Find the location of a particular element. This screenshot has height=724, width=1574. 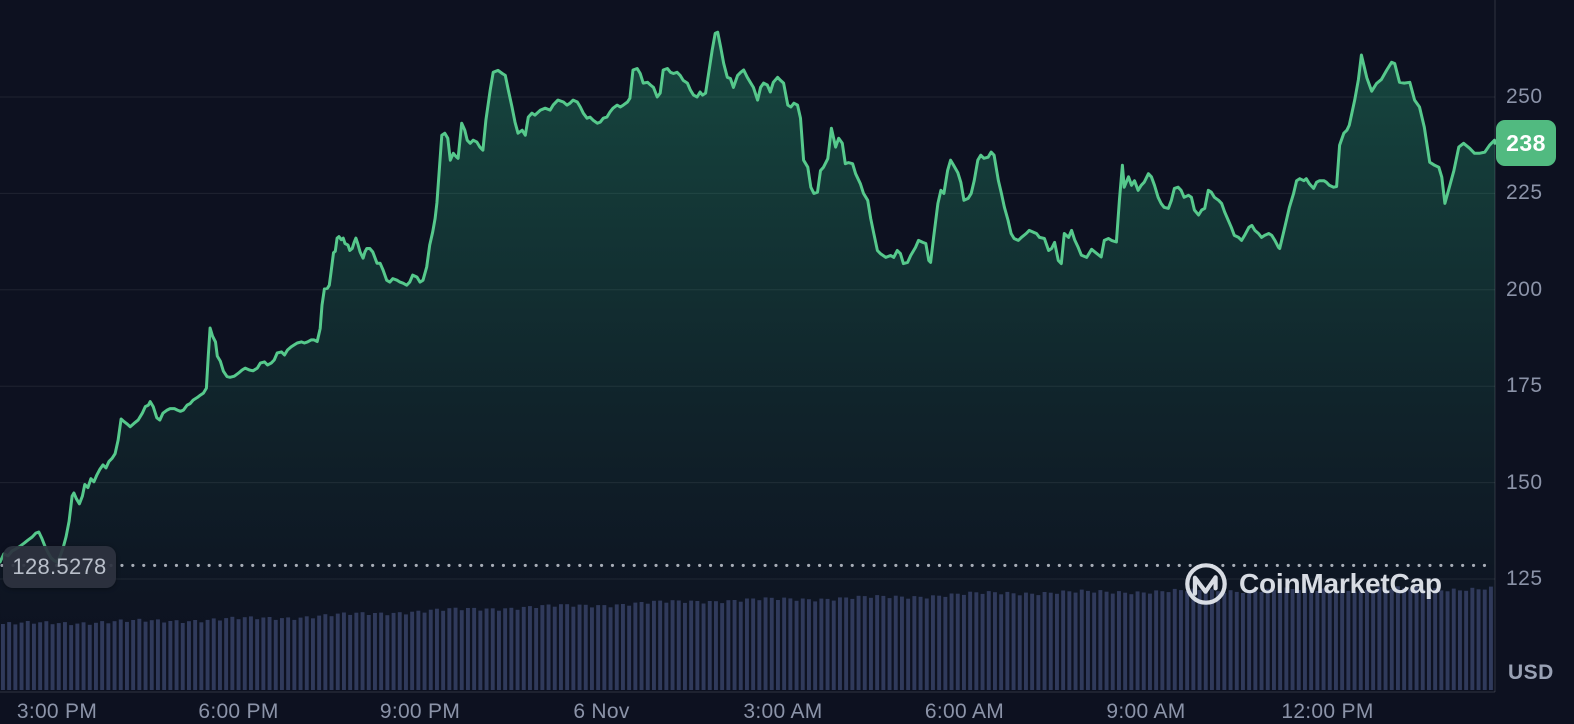

y-tick-label: 250 is located at coordinates (1524, 96).